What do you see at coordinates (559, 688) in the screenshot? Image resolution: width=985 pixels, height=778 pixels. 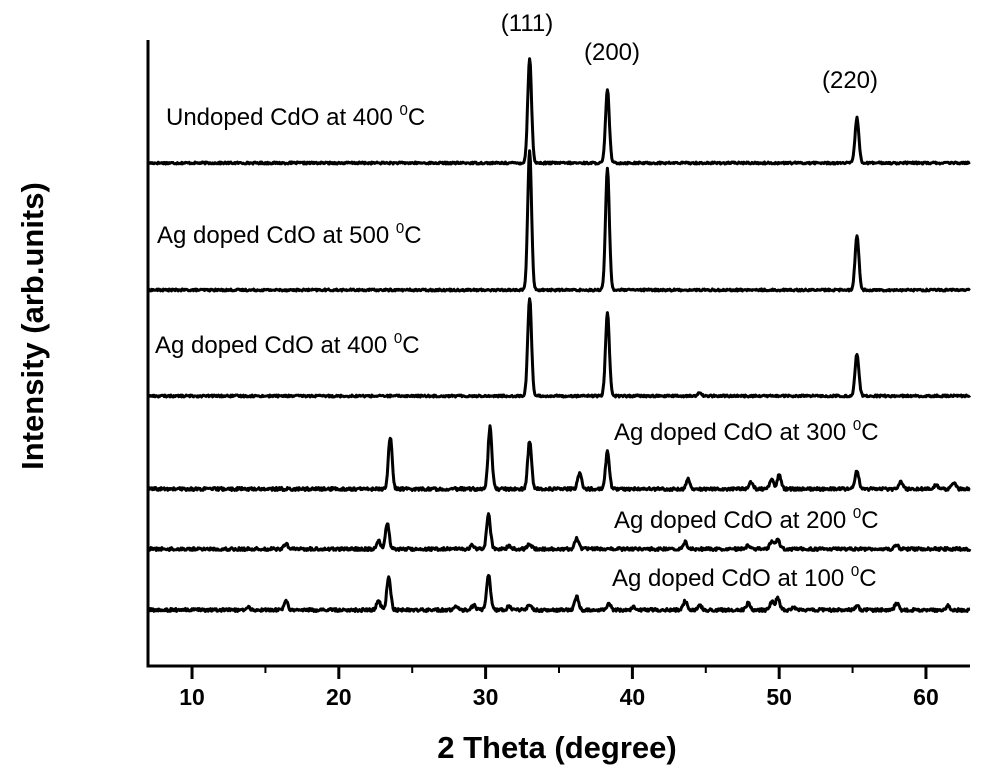 I see `x-ticks-group: 10 20 30 40 50 60` at bounding box center [559, 688].